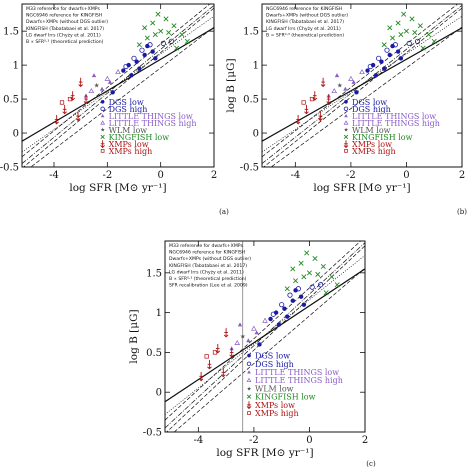  What do you see at coordinates (210, 259) in the screenshot?
I see `line-legend-label: Dwarfs+XMPs (without DGS outlier)` at bounding box center [210, 259].